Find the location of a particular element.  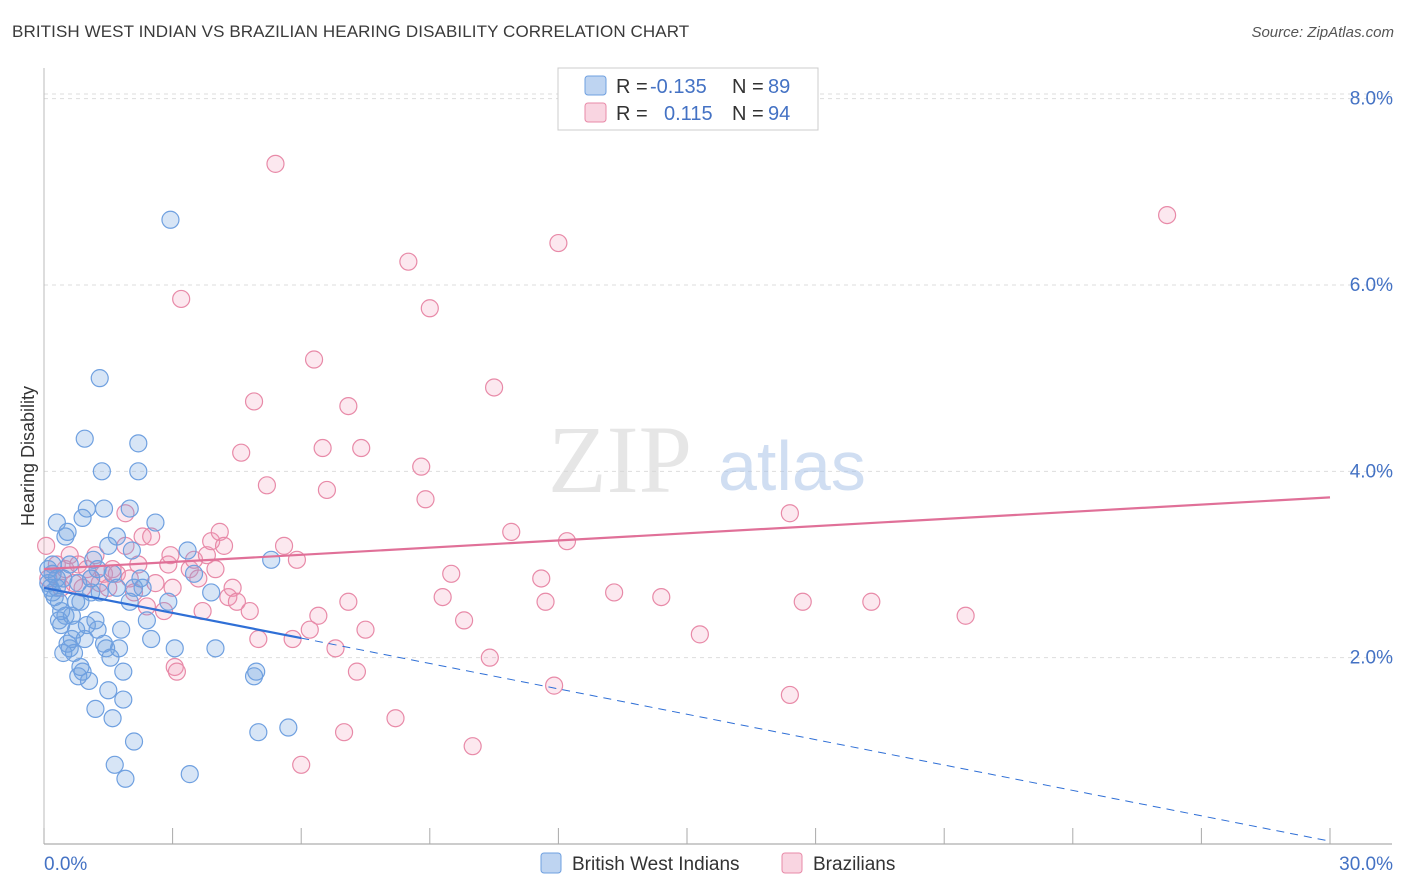

legend-swatch-blue is located at coordinates (595, 85).